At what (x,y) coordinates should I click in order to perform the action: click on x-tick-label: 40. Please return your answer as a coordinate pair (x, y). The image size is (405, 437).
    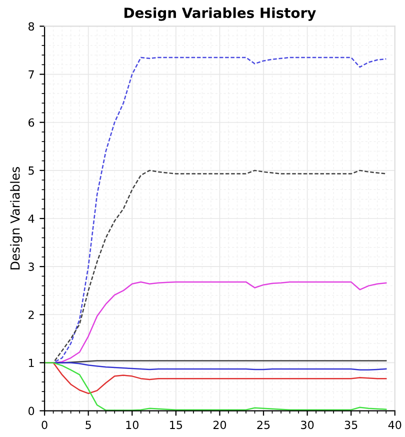
    Looking at the image, I should click on (395, 425).